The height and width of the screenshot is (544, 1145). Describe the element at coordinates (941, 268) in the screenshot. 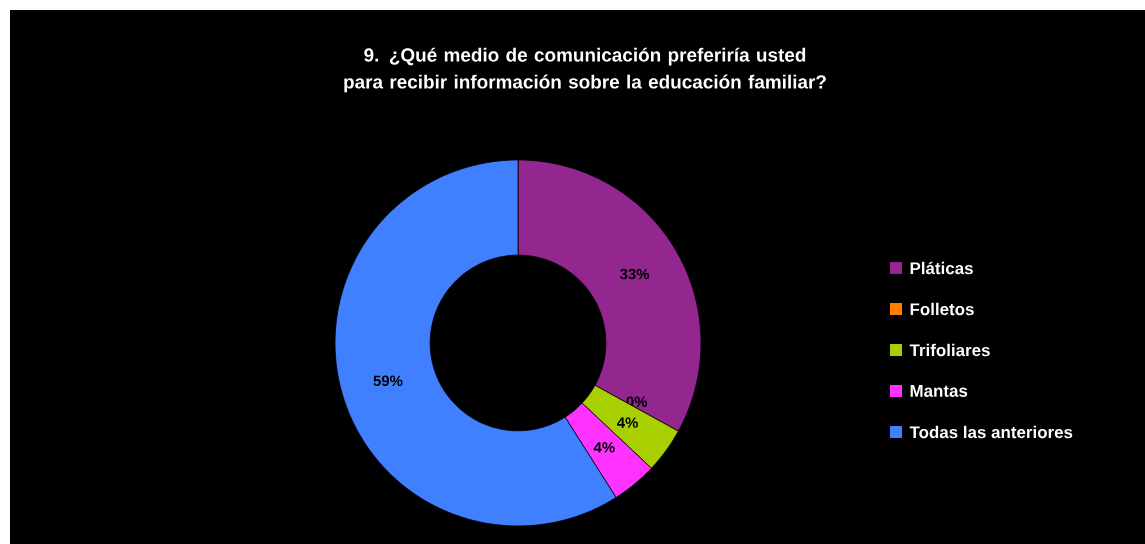

I see `legend-label: Pláticas` at that location.